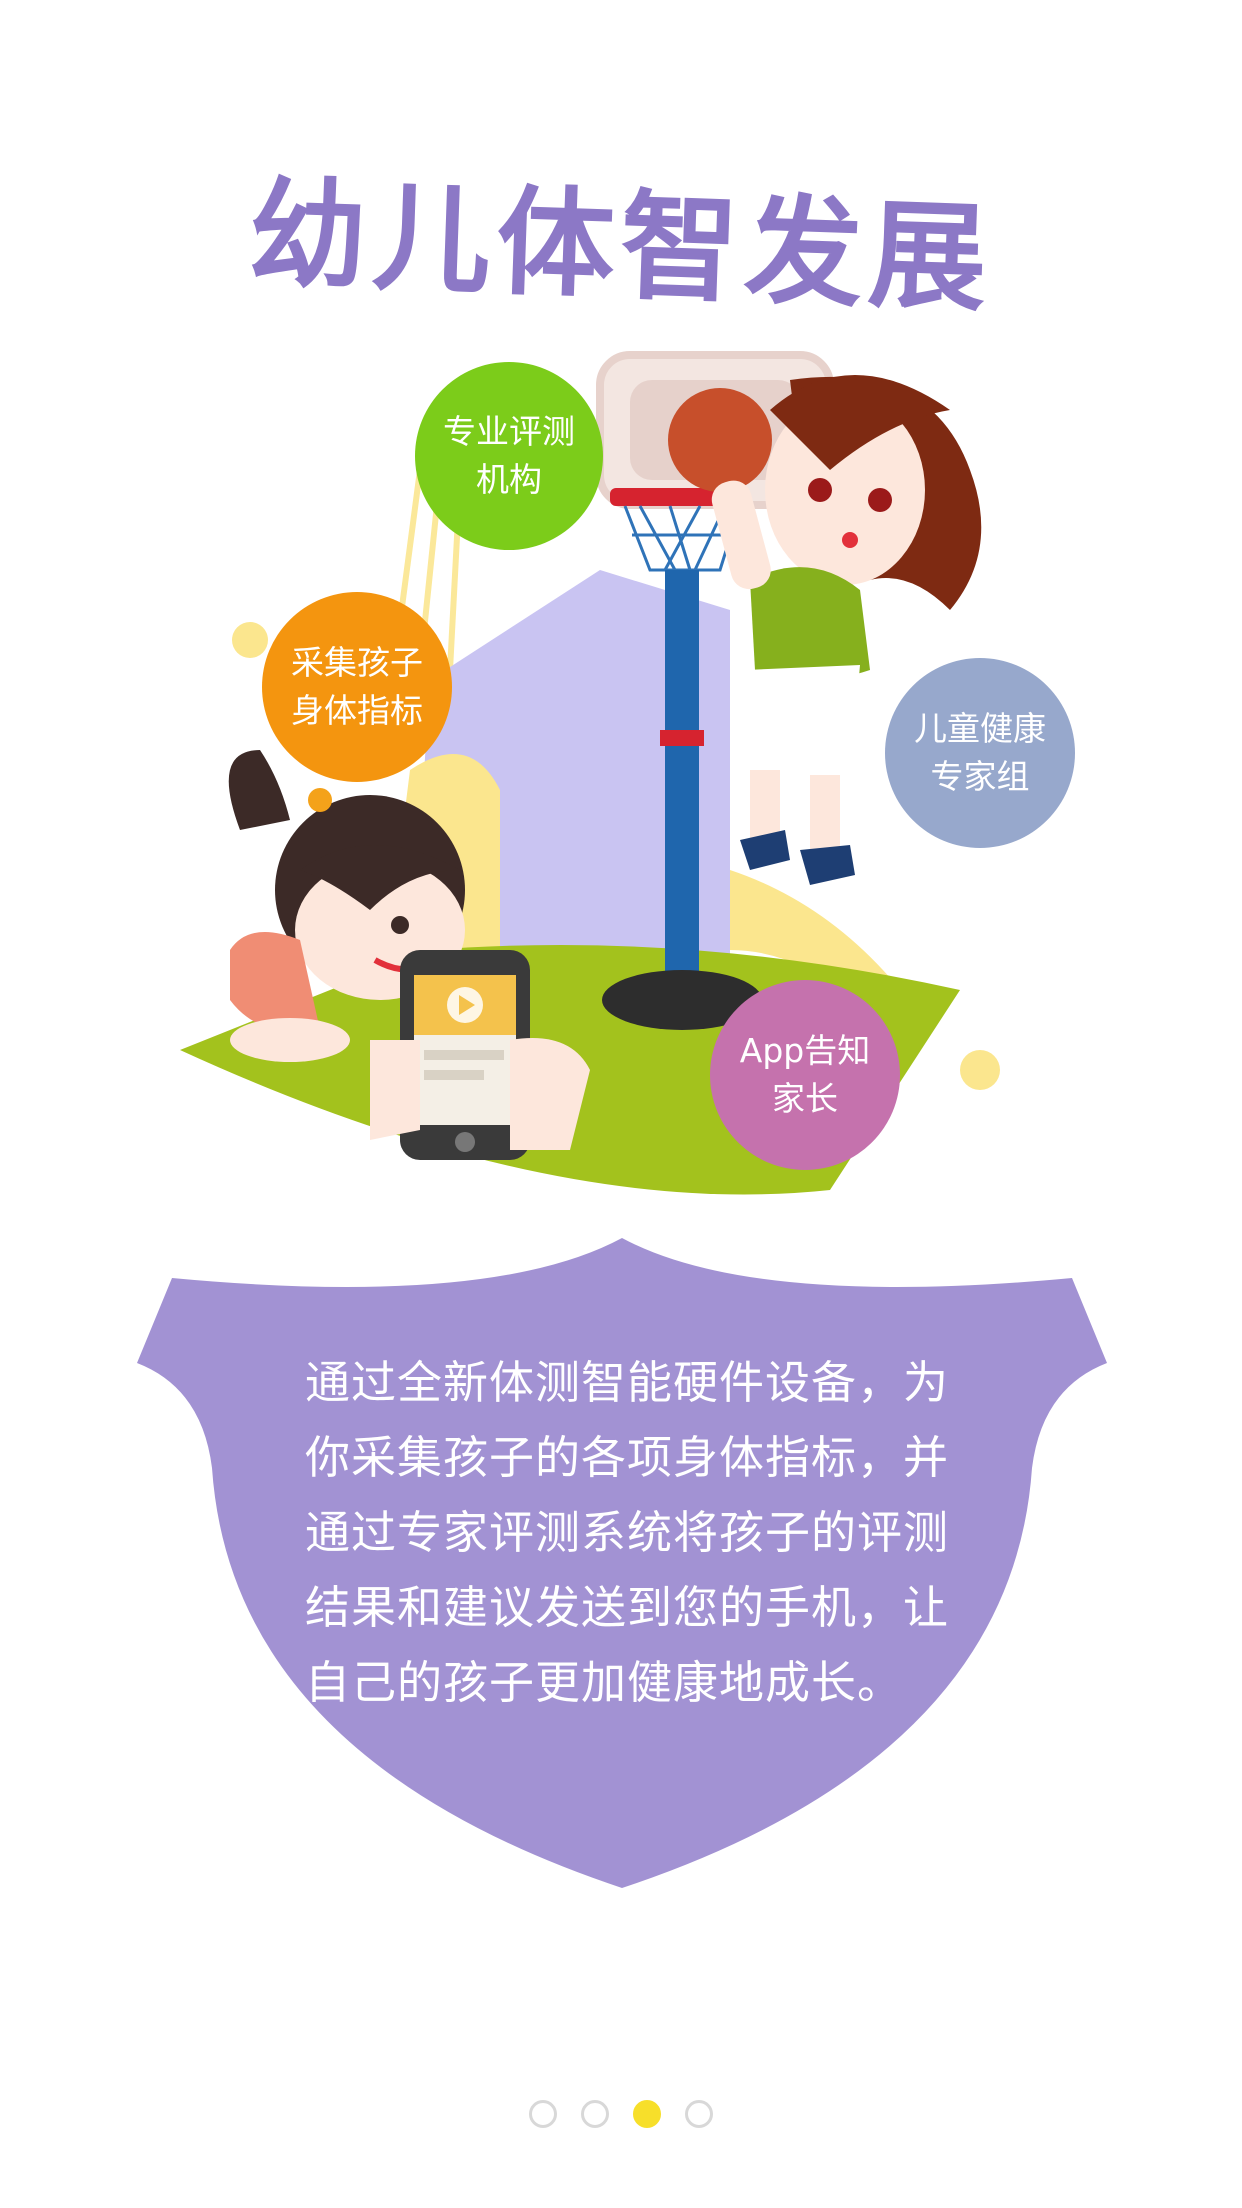  I want to click on page-indicator, so click(621, 2114).